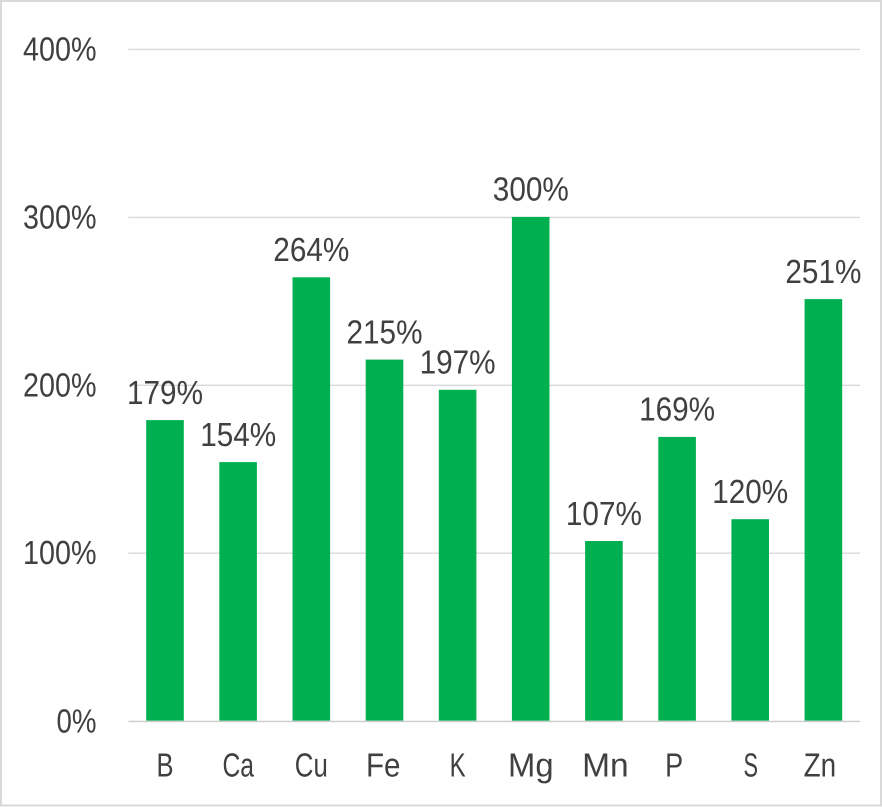 This screenshot has height=807, width=882. Describe the element at coordinates (750, 766) in the screenshot. I see `svg-text: S` at that location.